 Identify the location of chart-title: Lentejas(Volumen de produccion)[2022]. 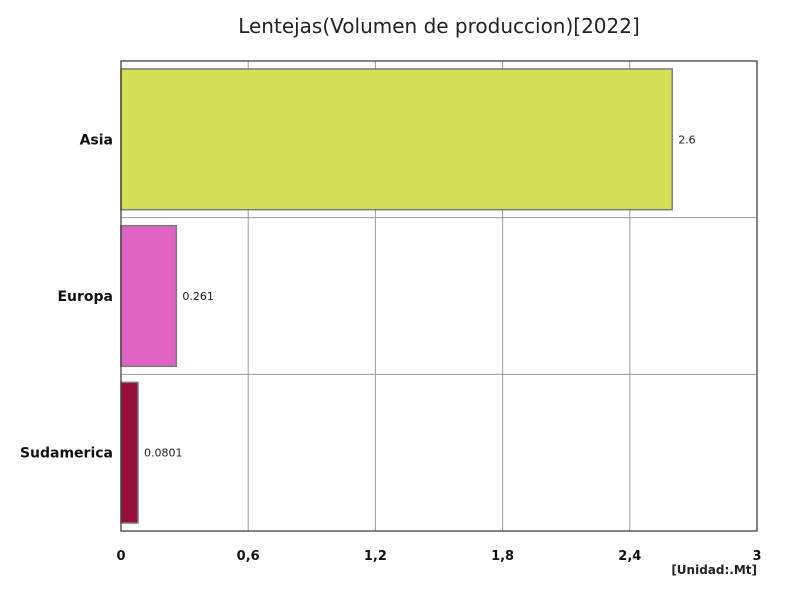
(439, 26).